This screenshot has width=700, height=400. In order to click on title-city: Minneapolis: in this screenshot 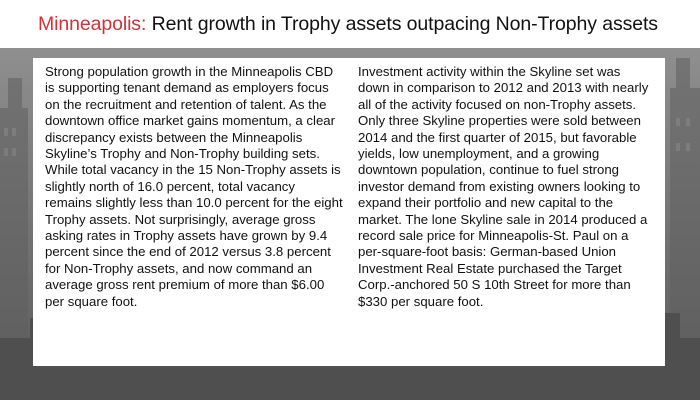, I will do `click(92, 24)`.